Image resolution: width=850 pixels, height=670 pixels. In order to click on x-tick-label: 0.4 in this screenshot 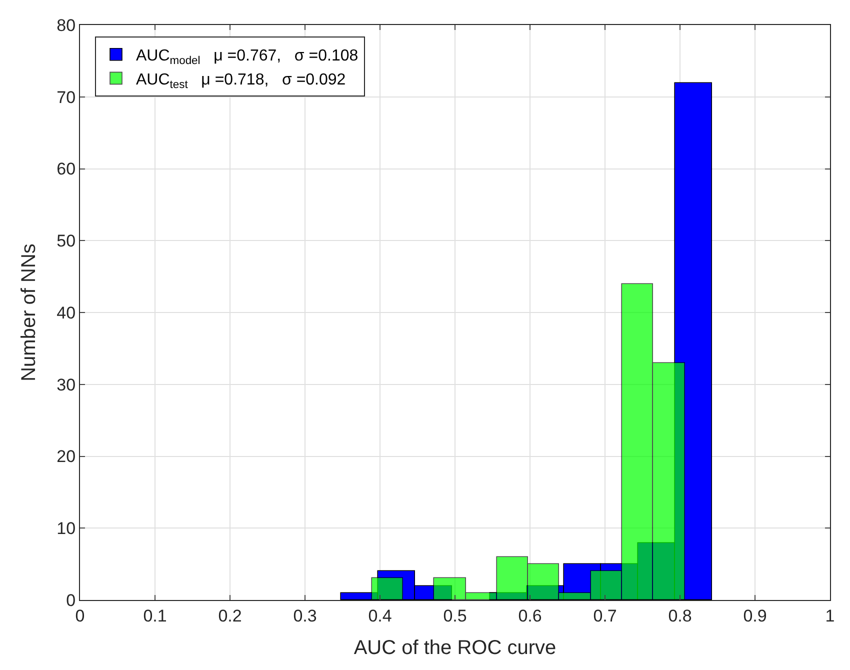, I will do `click(380, 616)`.